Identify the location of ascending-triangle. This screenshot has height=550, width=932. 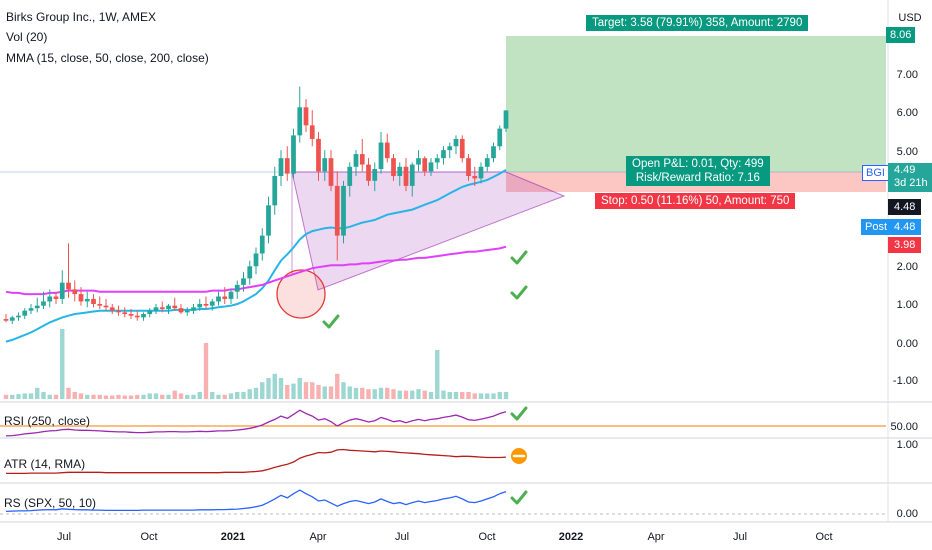
(428, 231).